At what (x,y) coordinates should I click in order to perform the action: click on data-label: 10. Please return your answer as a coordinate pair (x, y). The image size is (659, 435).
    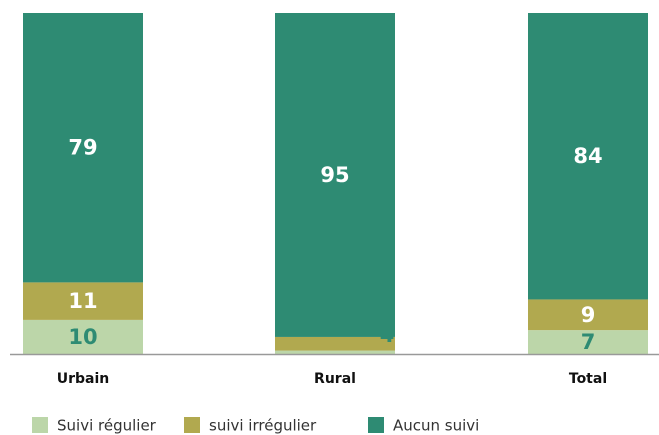
    Looking at the image, I should click on (82, 337).